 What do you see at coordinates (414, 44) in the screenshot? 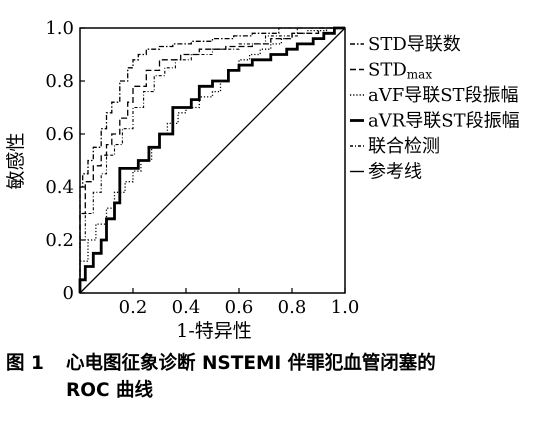
I see `legend-label-1: STD导联数` at bounding box center [414, 44].